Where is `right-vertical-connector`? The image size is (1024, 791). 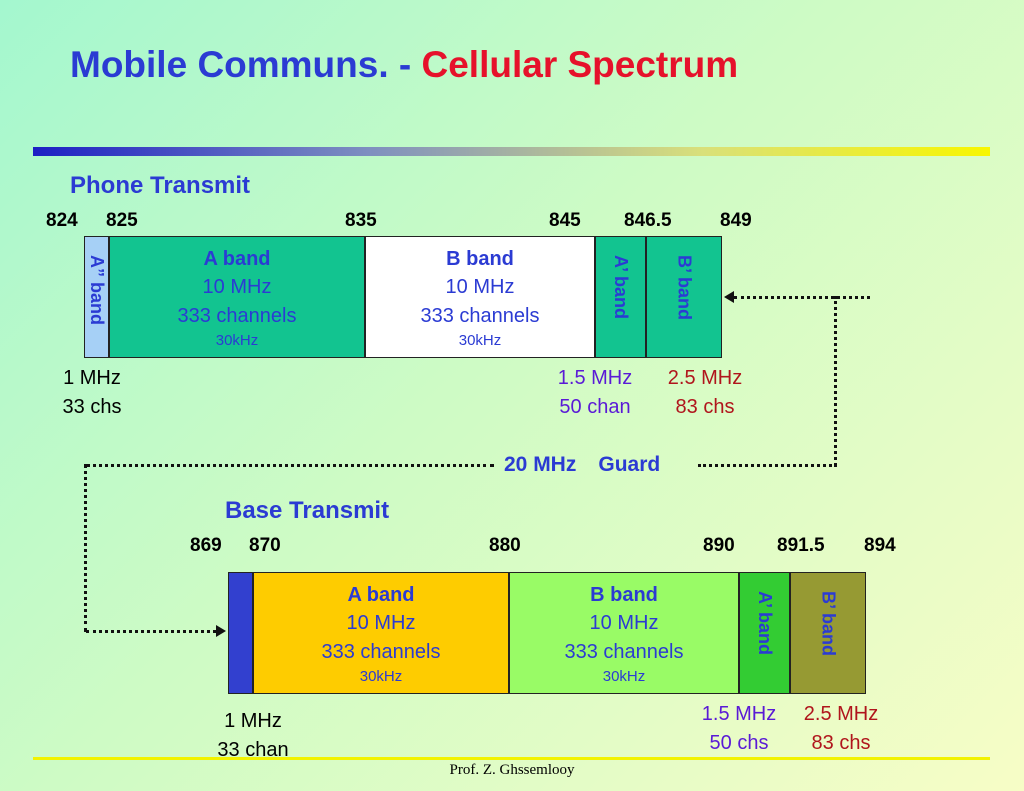
right-vertical-connector is located at coordinates (835, 381).